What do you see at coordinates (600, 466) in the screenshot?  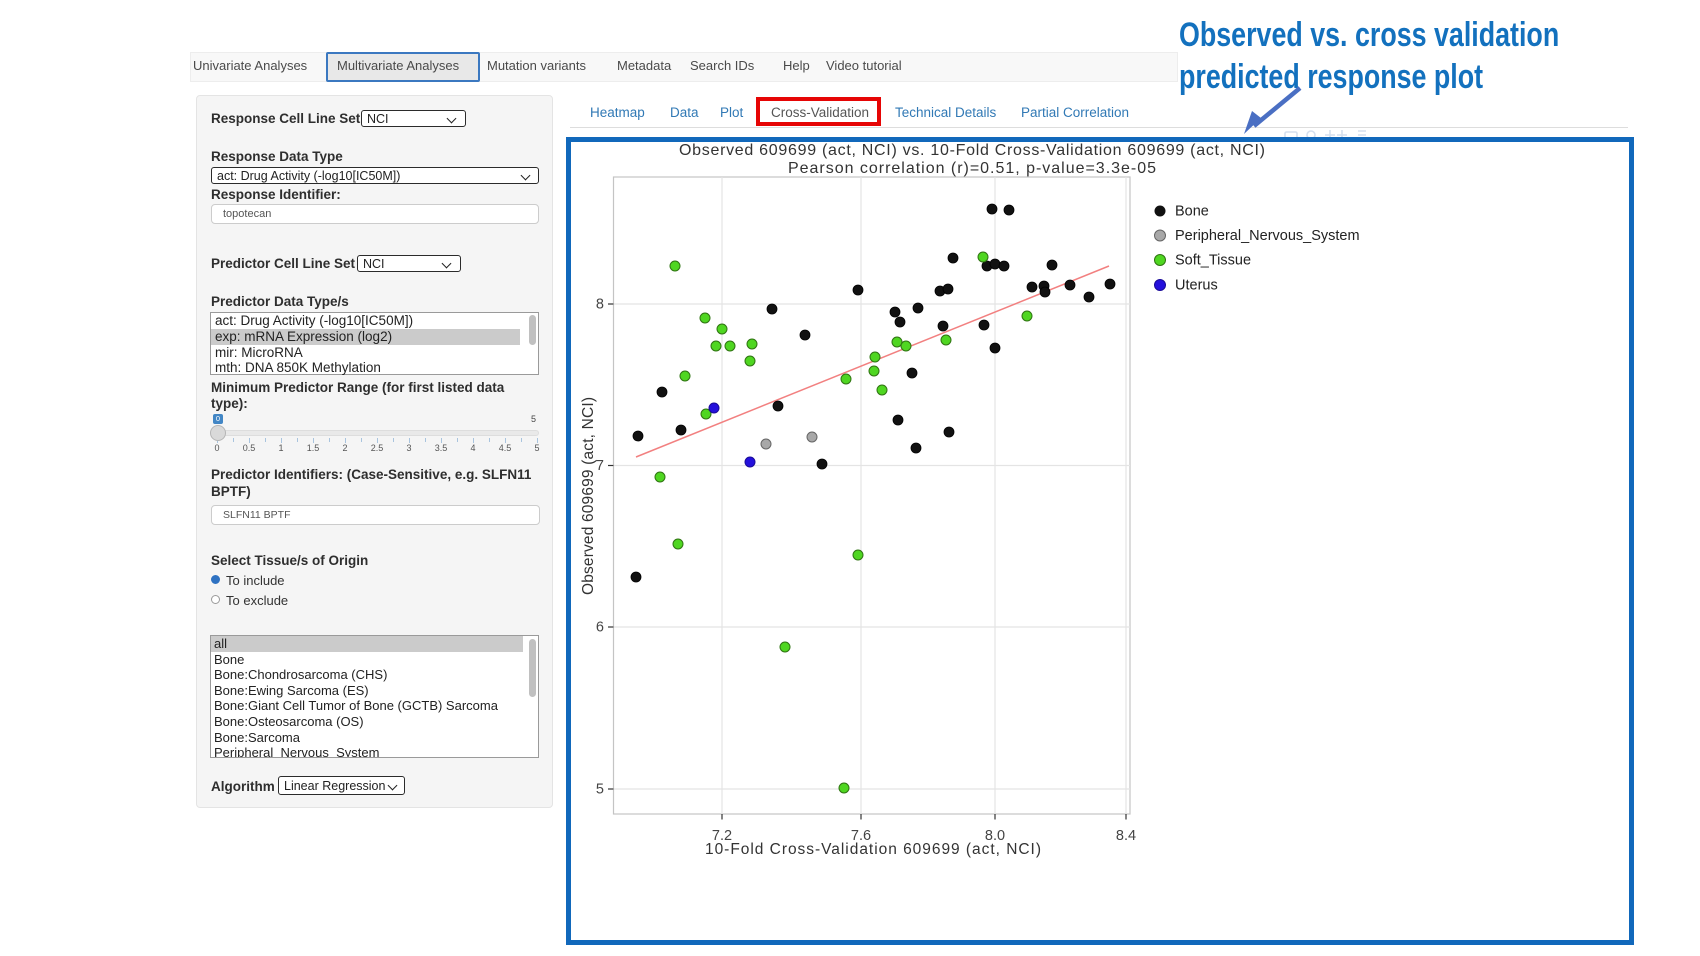 I see `svg-text: 7` at bounding box center [600, 466].